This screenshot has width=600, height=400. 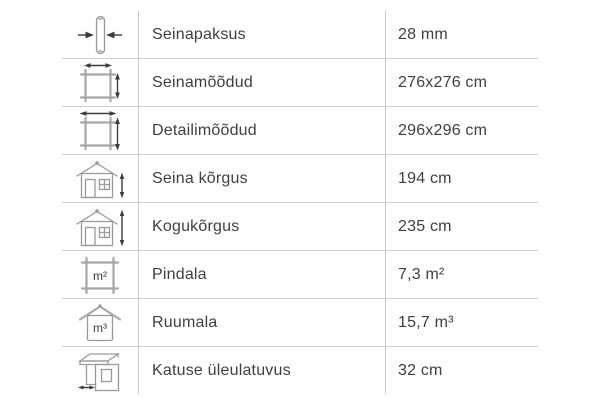 What do you see at coordinates (185, 322) in the screenshot?
I see `row-label: Ruumala` at bounding box center [185, 322].